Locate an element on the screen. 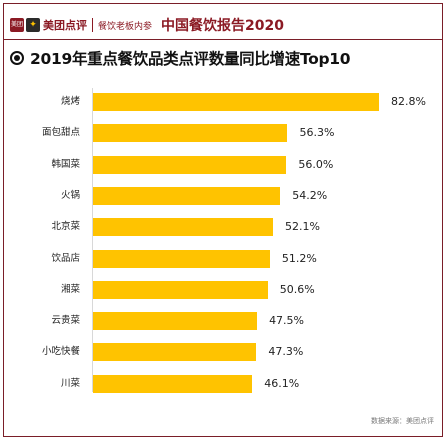 Image resolution: width=446 pixels, height=440 pixels. report-header: 美团 ✦ 美团点评 餐饮老板内参 中国餐饮报告2020 is located at coordinates (147, 25).